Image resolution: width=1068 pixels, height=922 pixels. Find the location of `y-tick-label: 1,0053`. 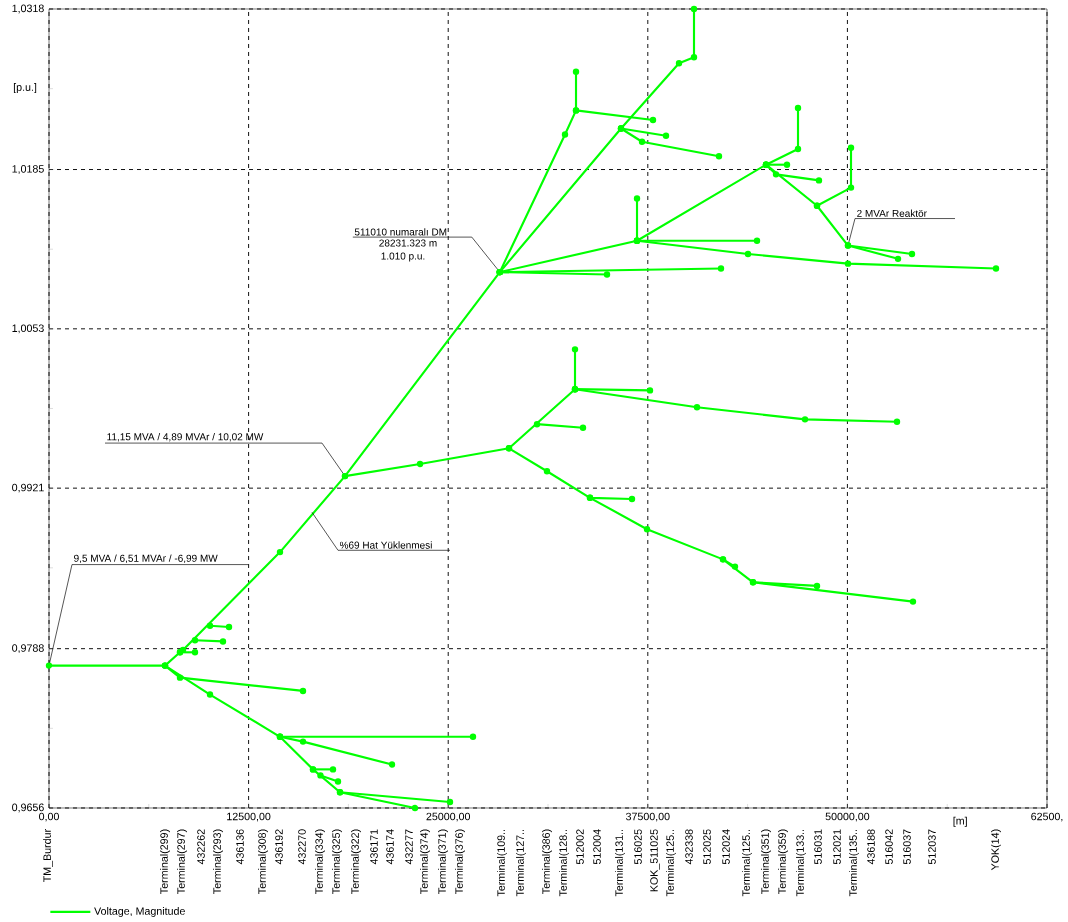

y-tick-label: 1,0053 is located at coordinates (28, 329).